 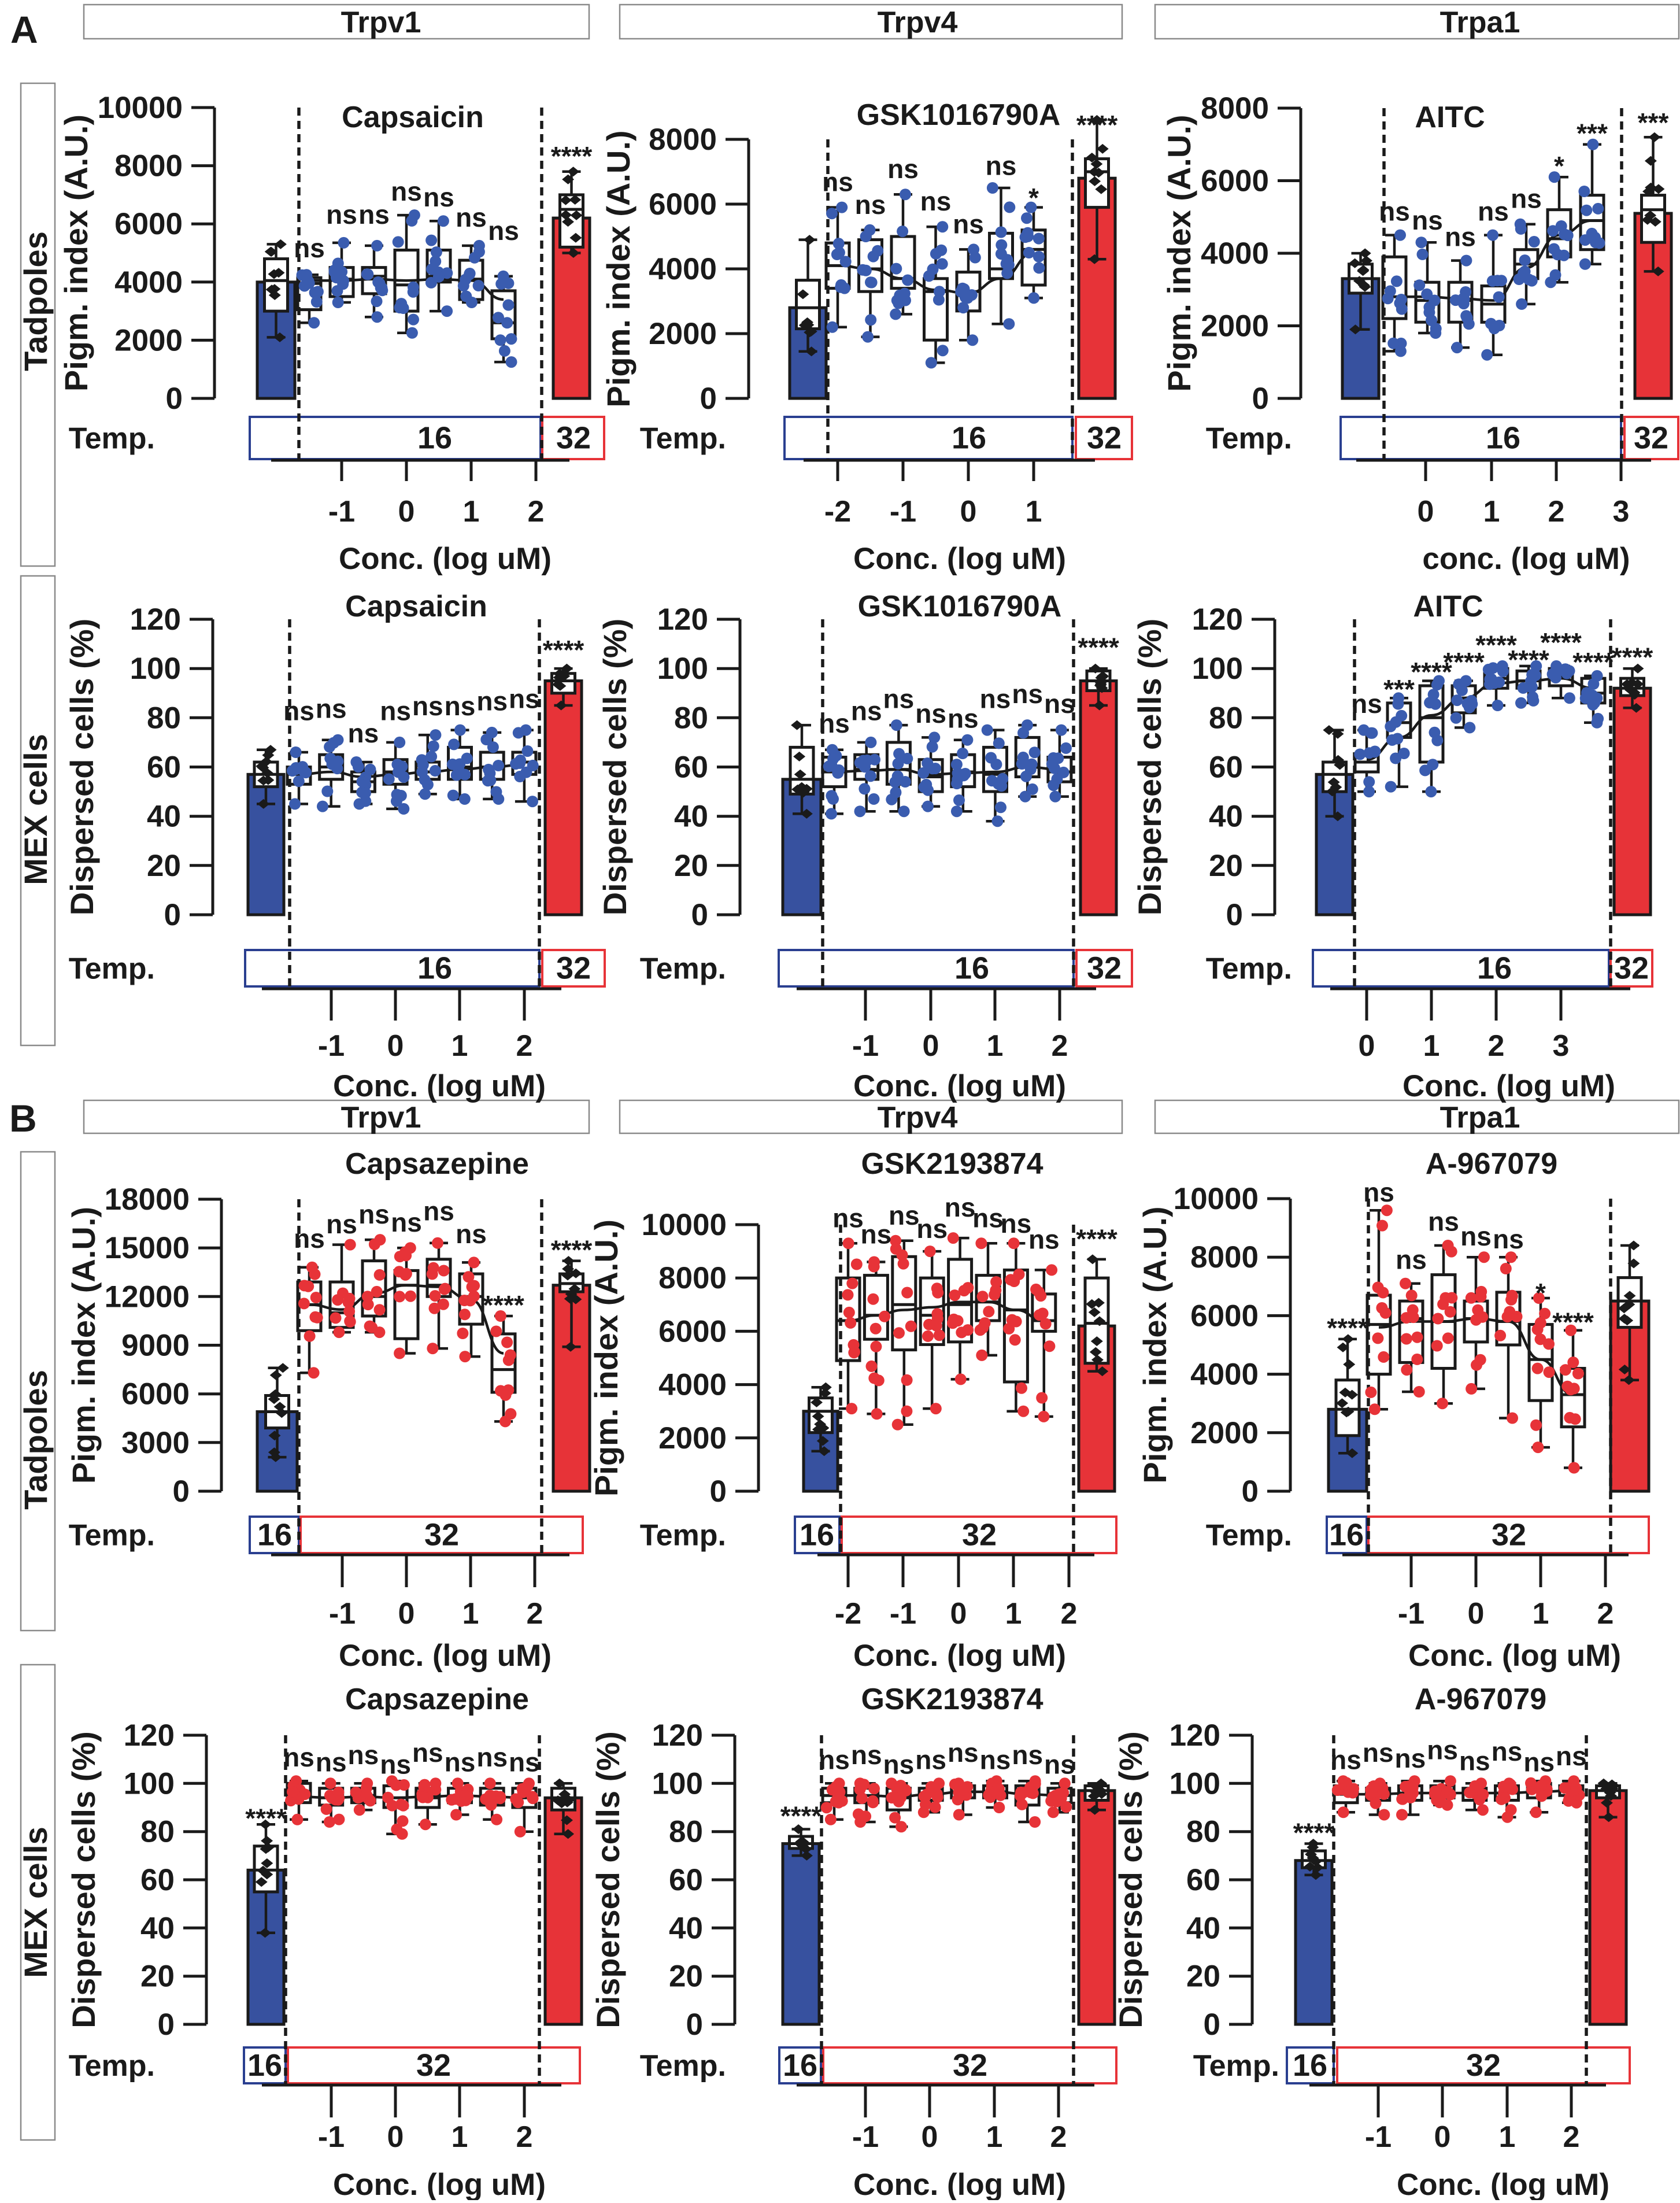 What do you see at coordinates (147, 1199) in the screenshot?
I see `svg-text: 18000` at bounding box center [147, 1199].